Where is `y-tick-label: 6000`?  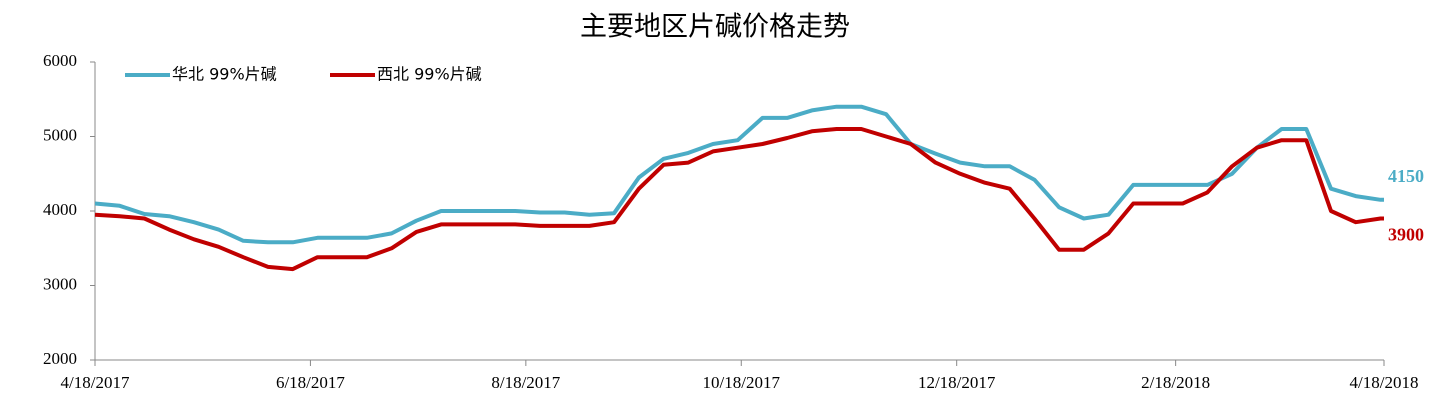 y-tick-label: 6000 is located at coordinates (60, 60).